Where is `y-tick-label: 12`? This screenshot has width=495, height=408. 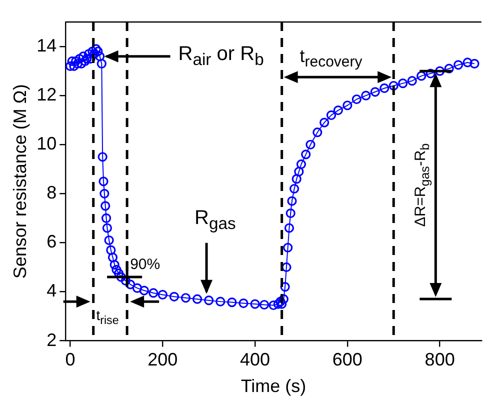
y-tick-label: 12 is located at coordinates (46, 94).